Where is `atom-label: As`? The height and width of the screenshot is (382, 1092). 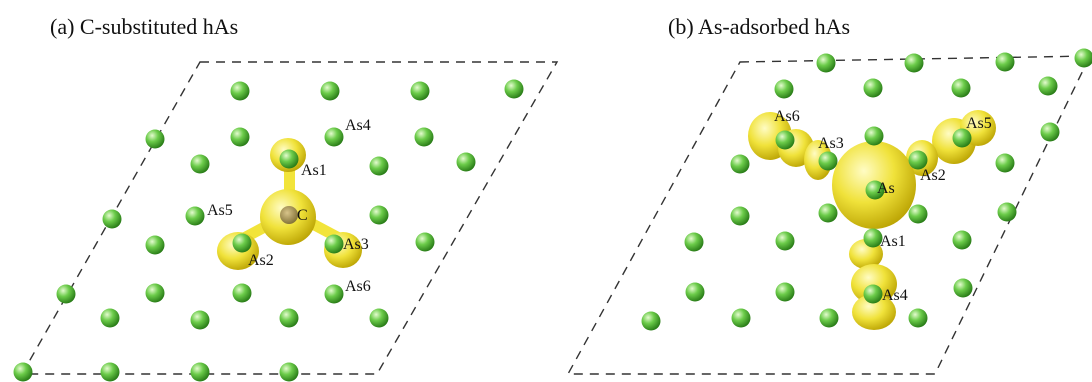 atom-label: As is located at coordinates (886, 188).